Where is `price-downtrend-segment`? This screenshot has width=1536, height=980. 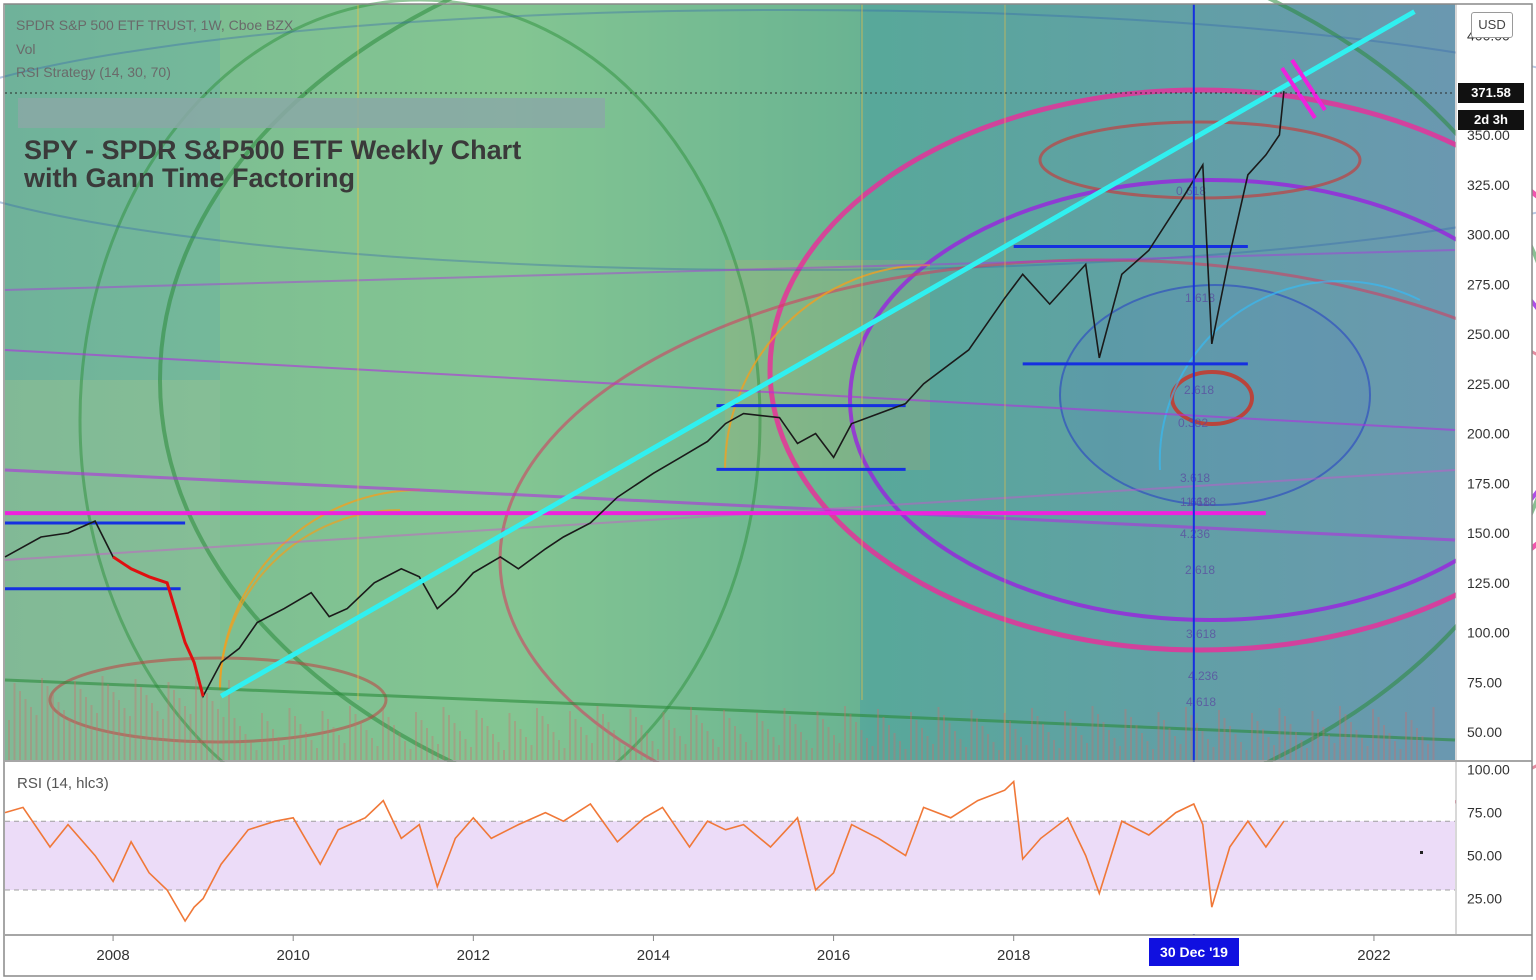 price-downtrend-segment is located at coordinates (158, 626).